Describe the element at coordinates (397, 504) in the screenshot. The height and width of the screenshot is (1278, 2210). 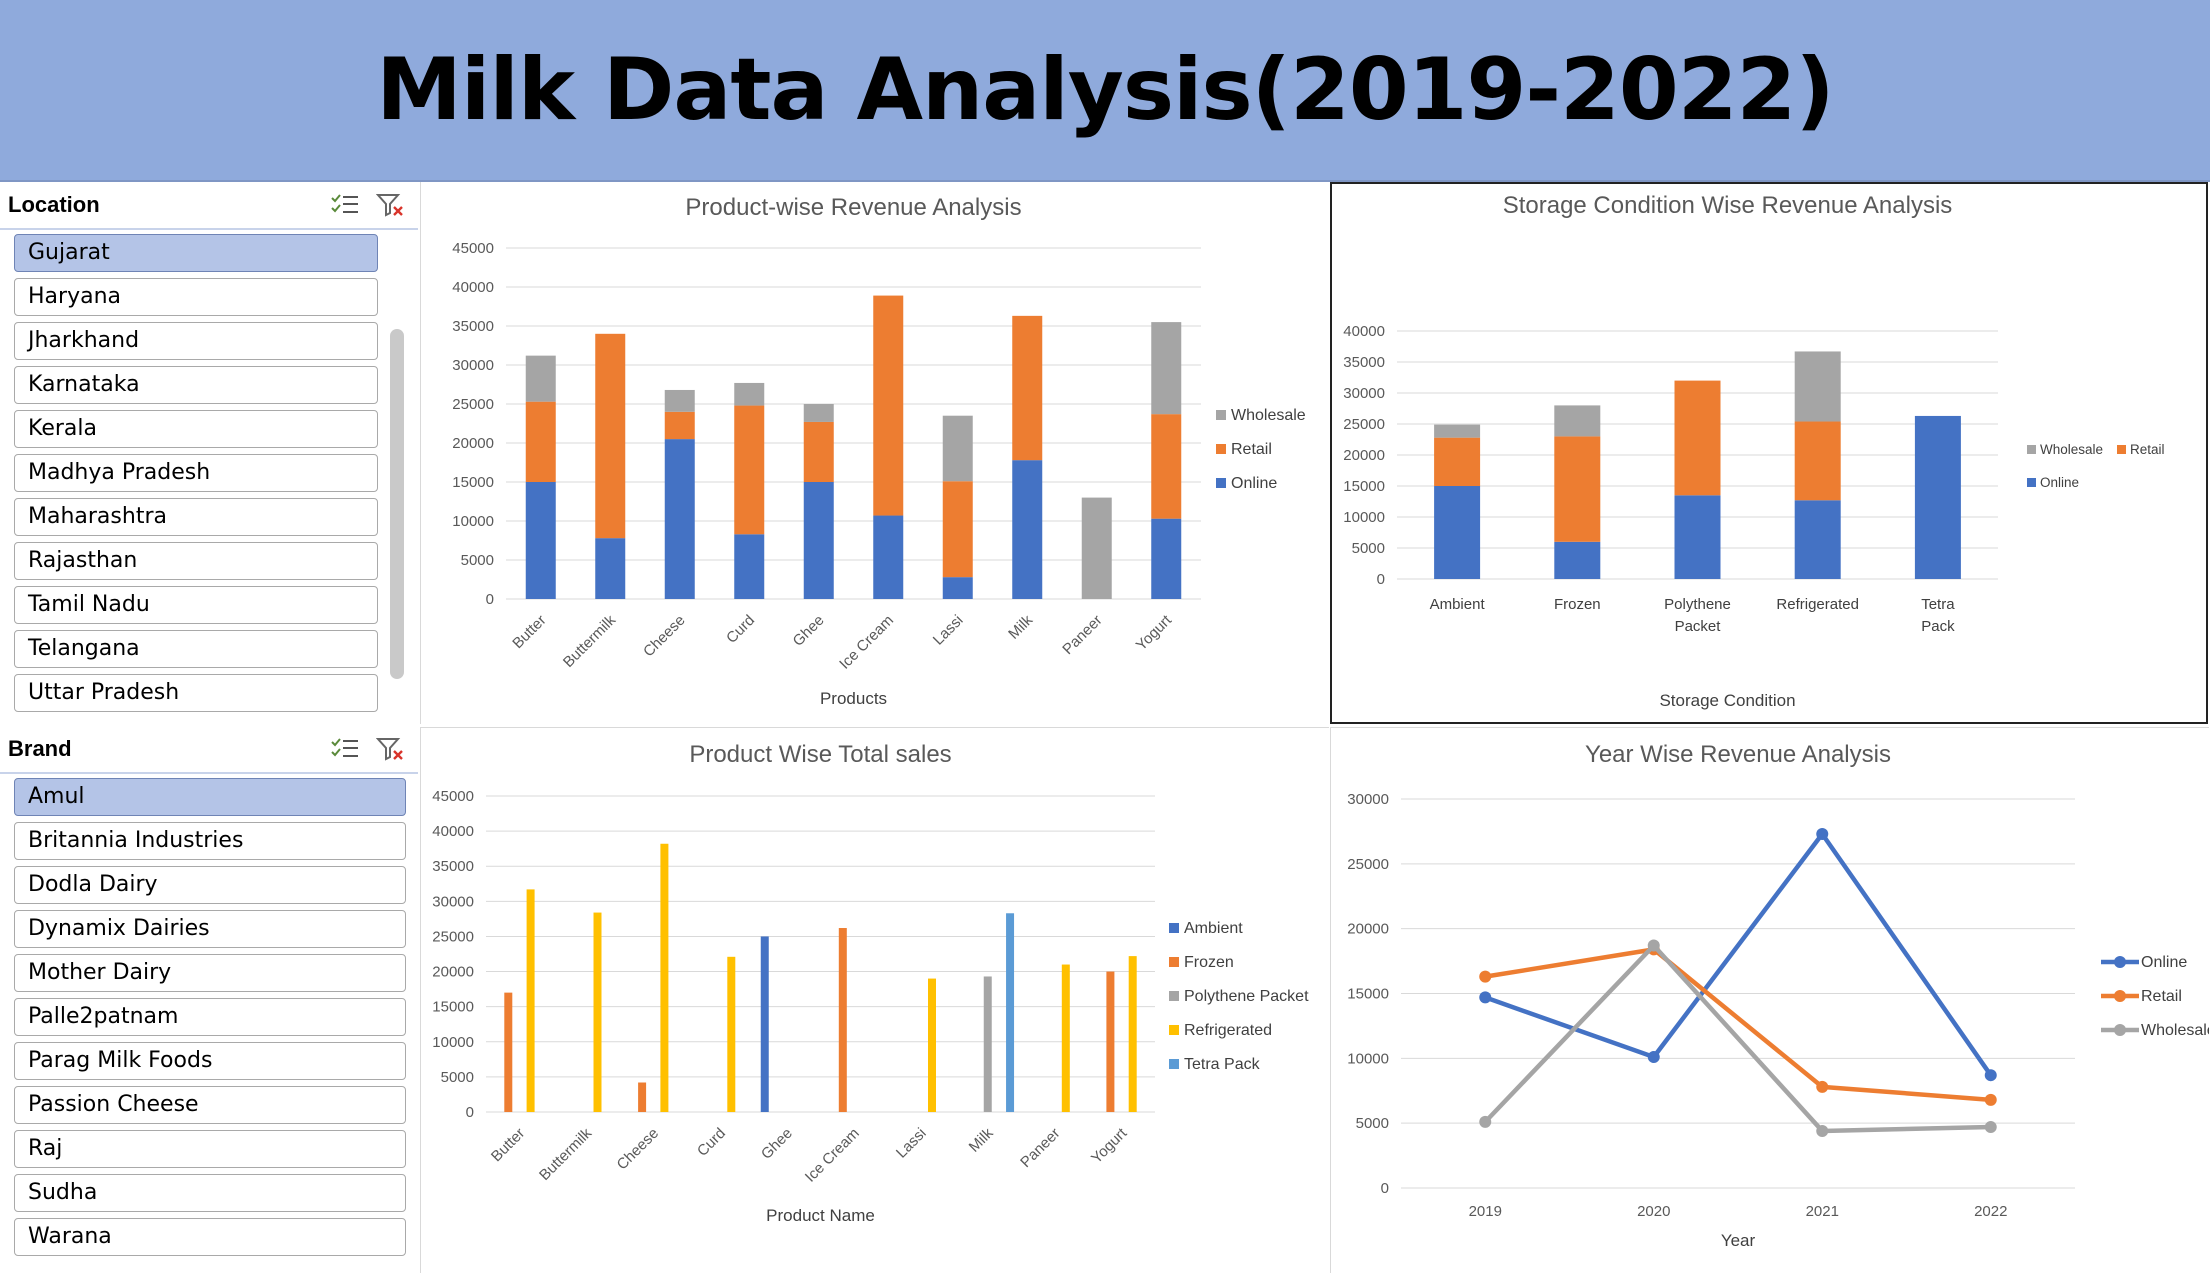
I see `scrollbar` at that location.